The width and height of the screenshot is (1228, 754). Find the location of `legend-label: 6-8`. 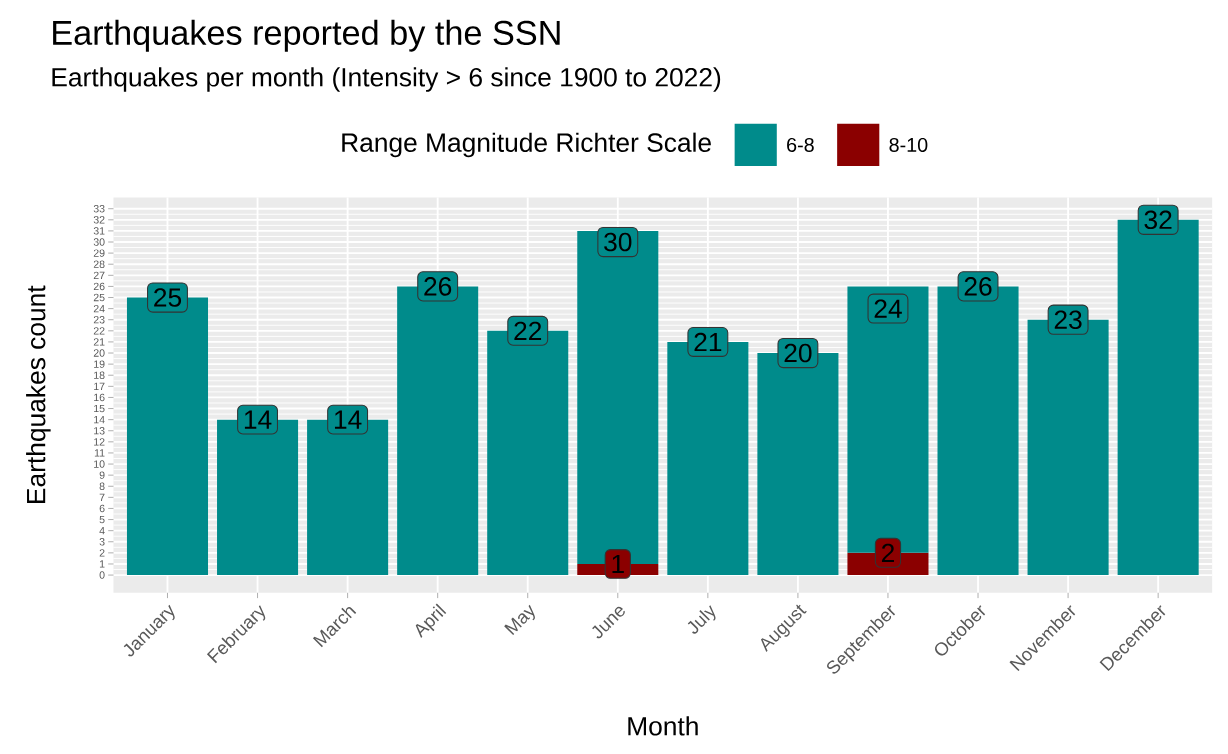

legend-label: 6-8 is located at coordinates (800, 144).